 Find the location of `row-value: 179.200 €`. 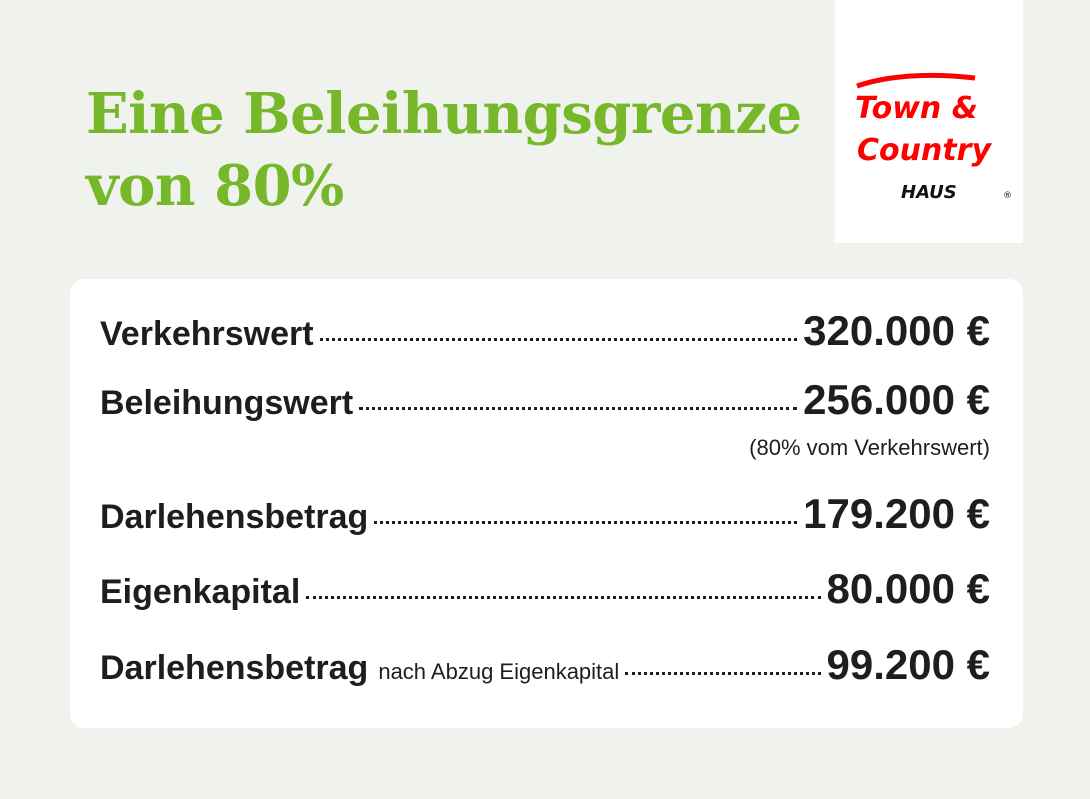

row-value: 179.200 € is located at coordinates (896, 513).